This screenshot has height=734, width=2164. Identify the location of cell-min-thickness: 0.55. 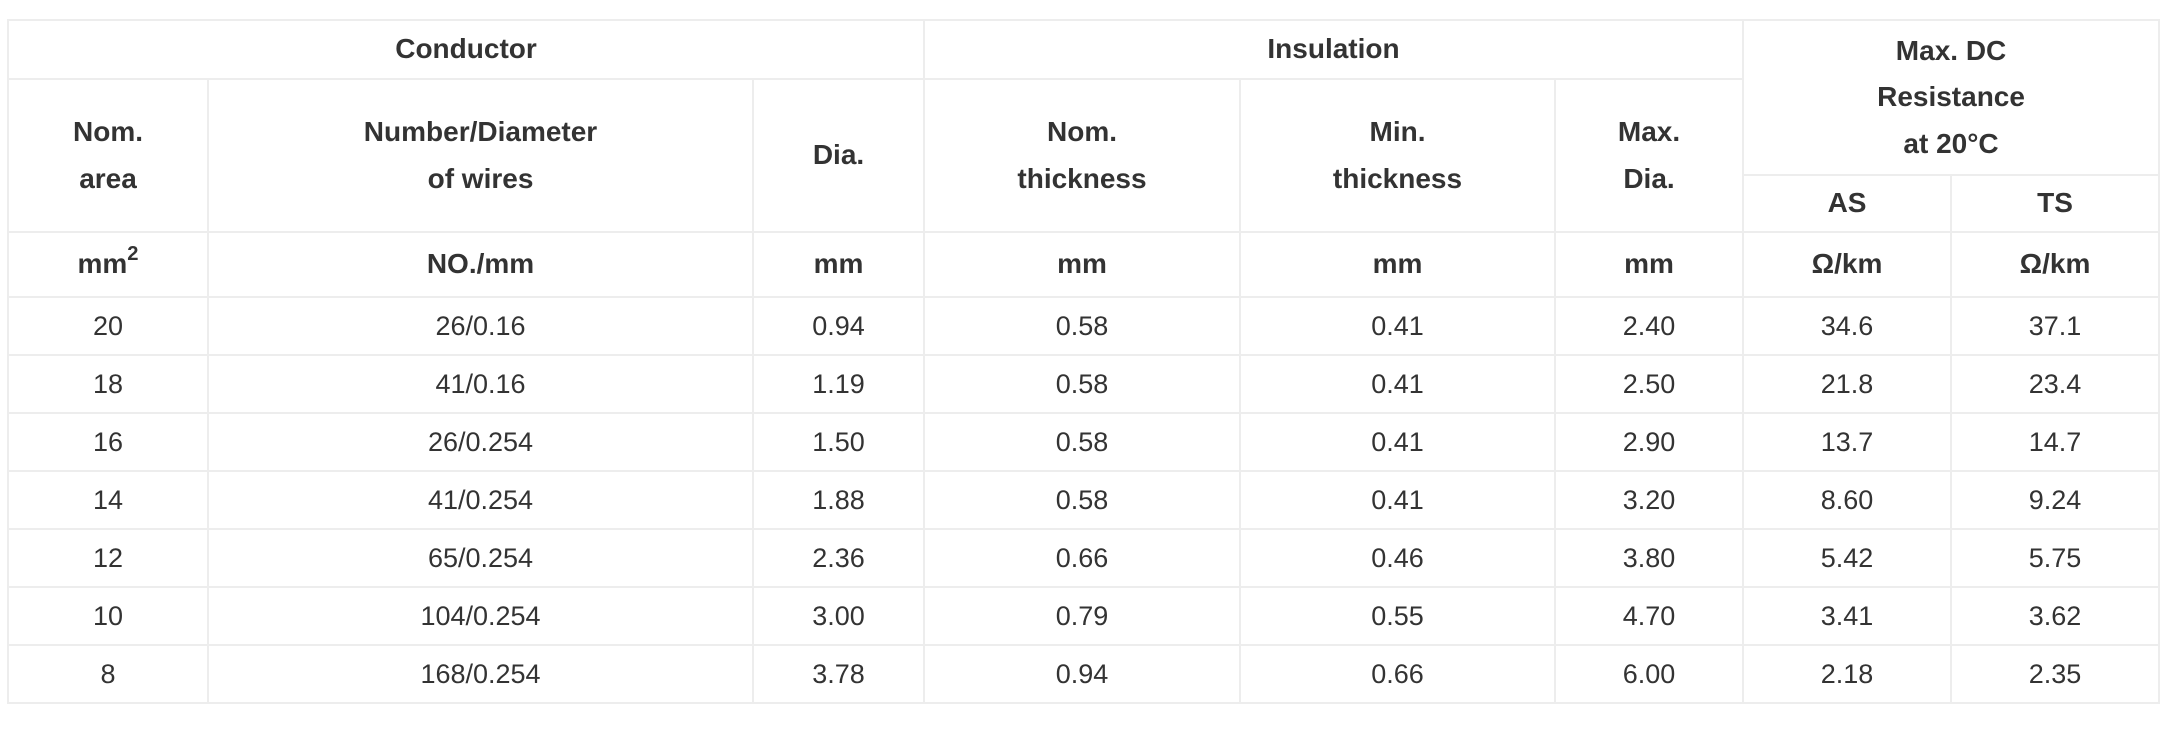
(1397, 616).